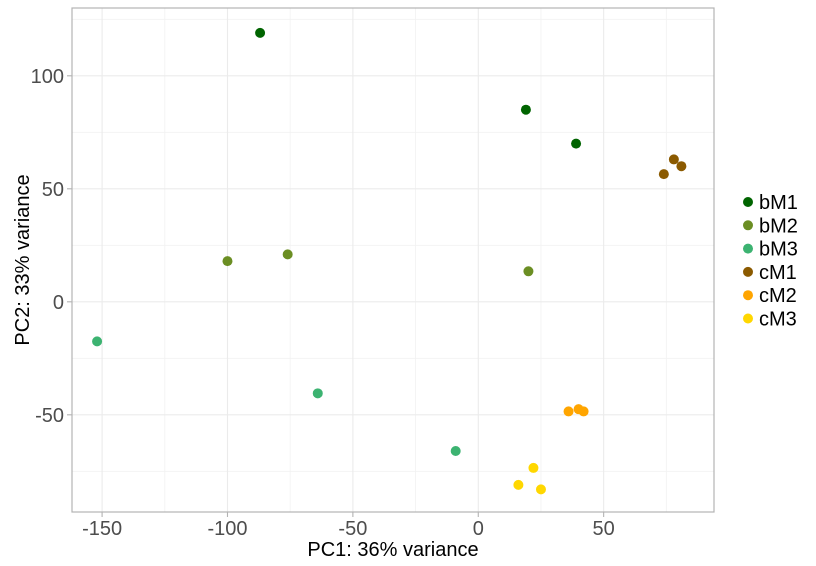 This screenshot has height=566, width=816. Describe the element at coordinates (748, 202) in the screenshot. I see `legend-key-bM1` at that location.